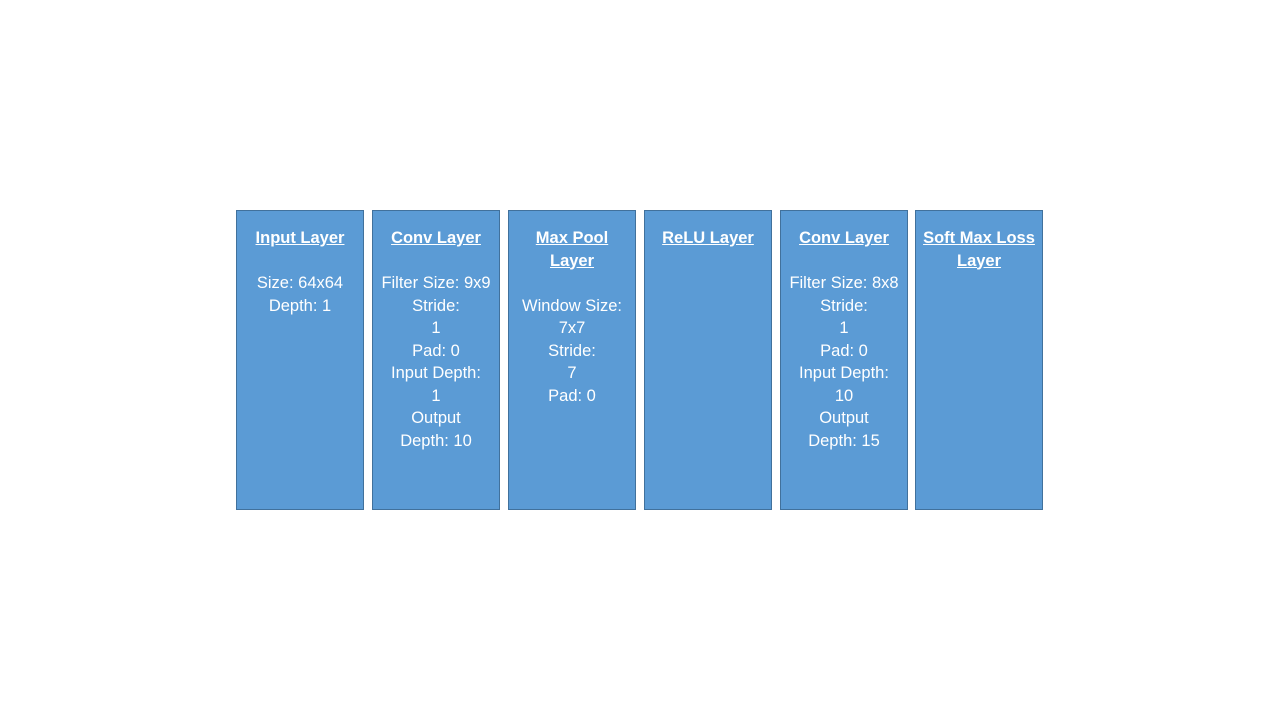 The image size is (1280, 720). I want to click on layer-param: Depth: 10, so click(436, 440).